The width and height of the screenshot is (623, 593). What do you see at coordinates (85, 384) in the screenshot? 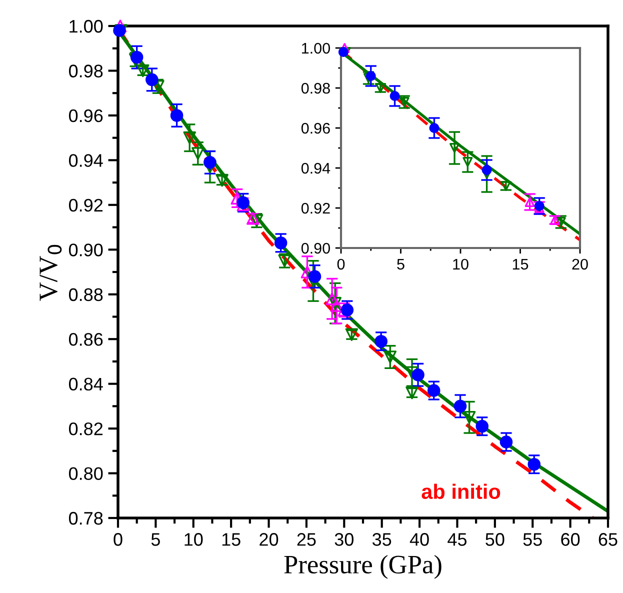
I see `y-tick-label: 0.84` at bounding box center [85, 384].